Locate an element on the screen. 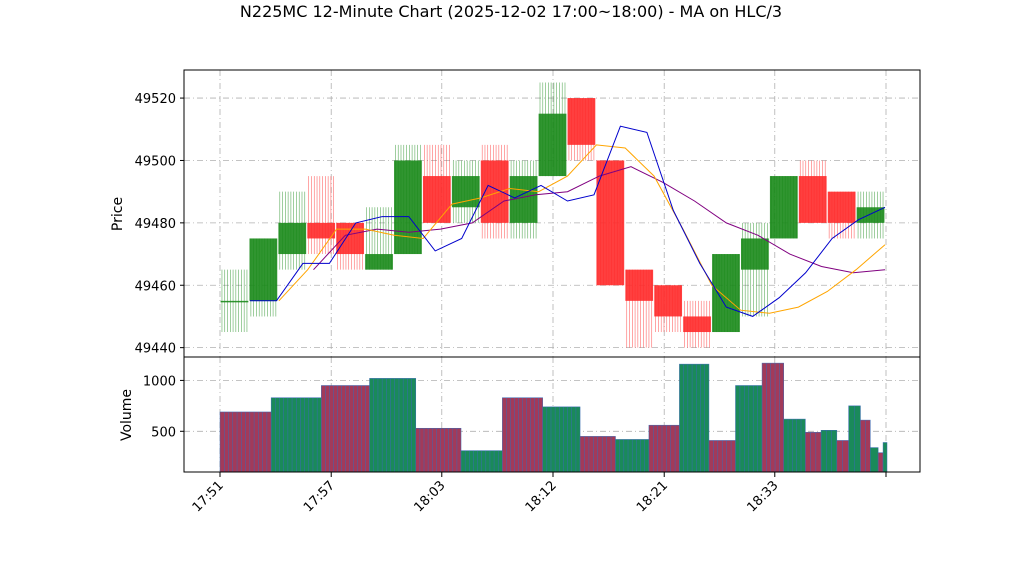 Image resolution: width=1022 pixels, height=579 pixels. price-y-tick-label: 49500 is located at coordinates (155, 161).